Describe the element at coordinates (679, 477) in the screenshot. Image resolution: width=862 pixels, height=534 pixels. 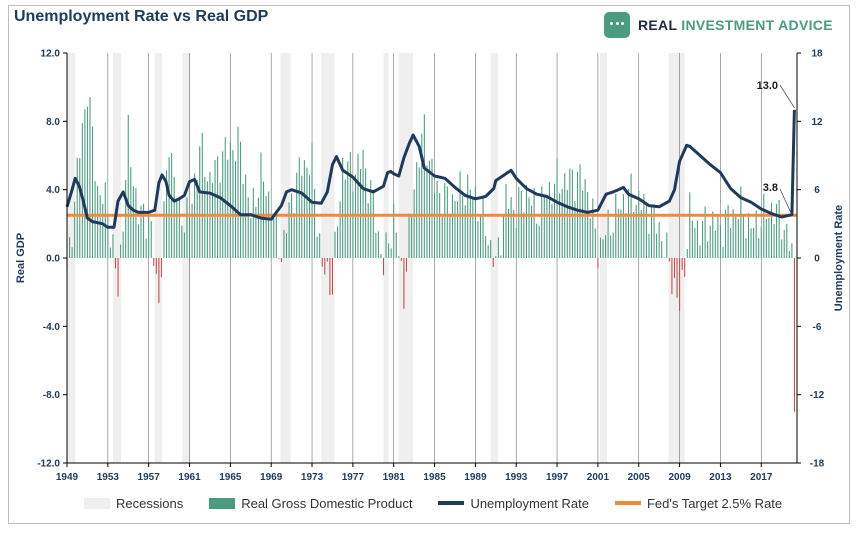
I see `x-tick-label: 2009` at that location.